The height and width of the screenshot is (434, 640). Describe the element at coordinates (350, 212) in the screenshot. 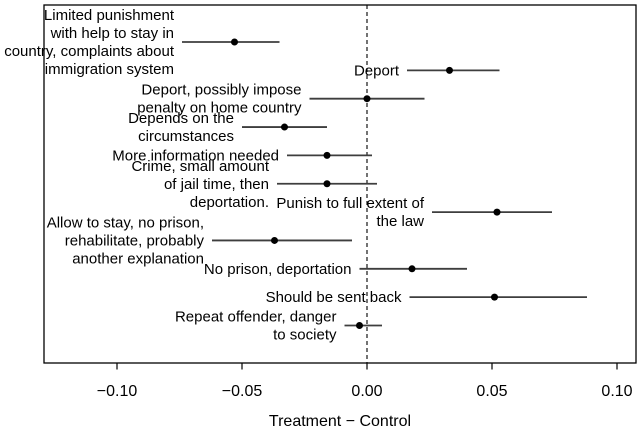

I see `category-label: Punish to full extent of the law` at that location.